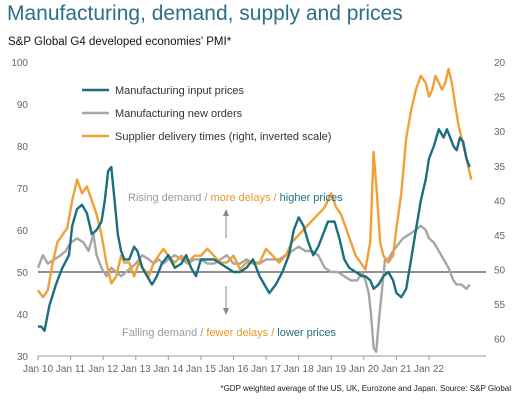 This screenshot has height=402, width=519. I want to click on annotation-segment: Rising demand /, so click(168, 198).